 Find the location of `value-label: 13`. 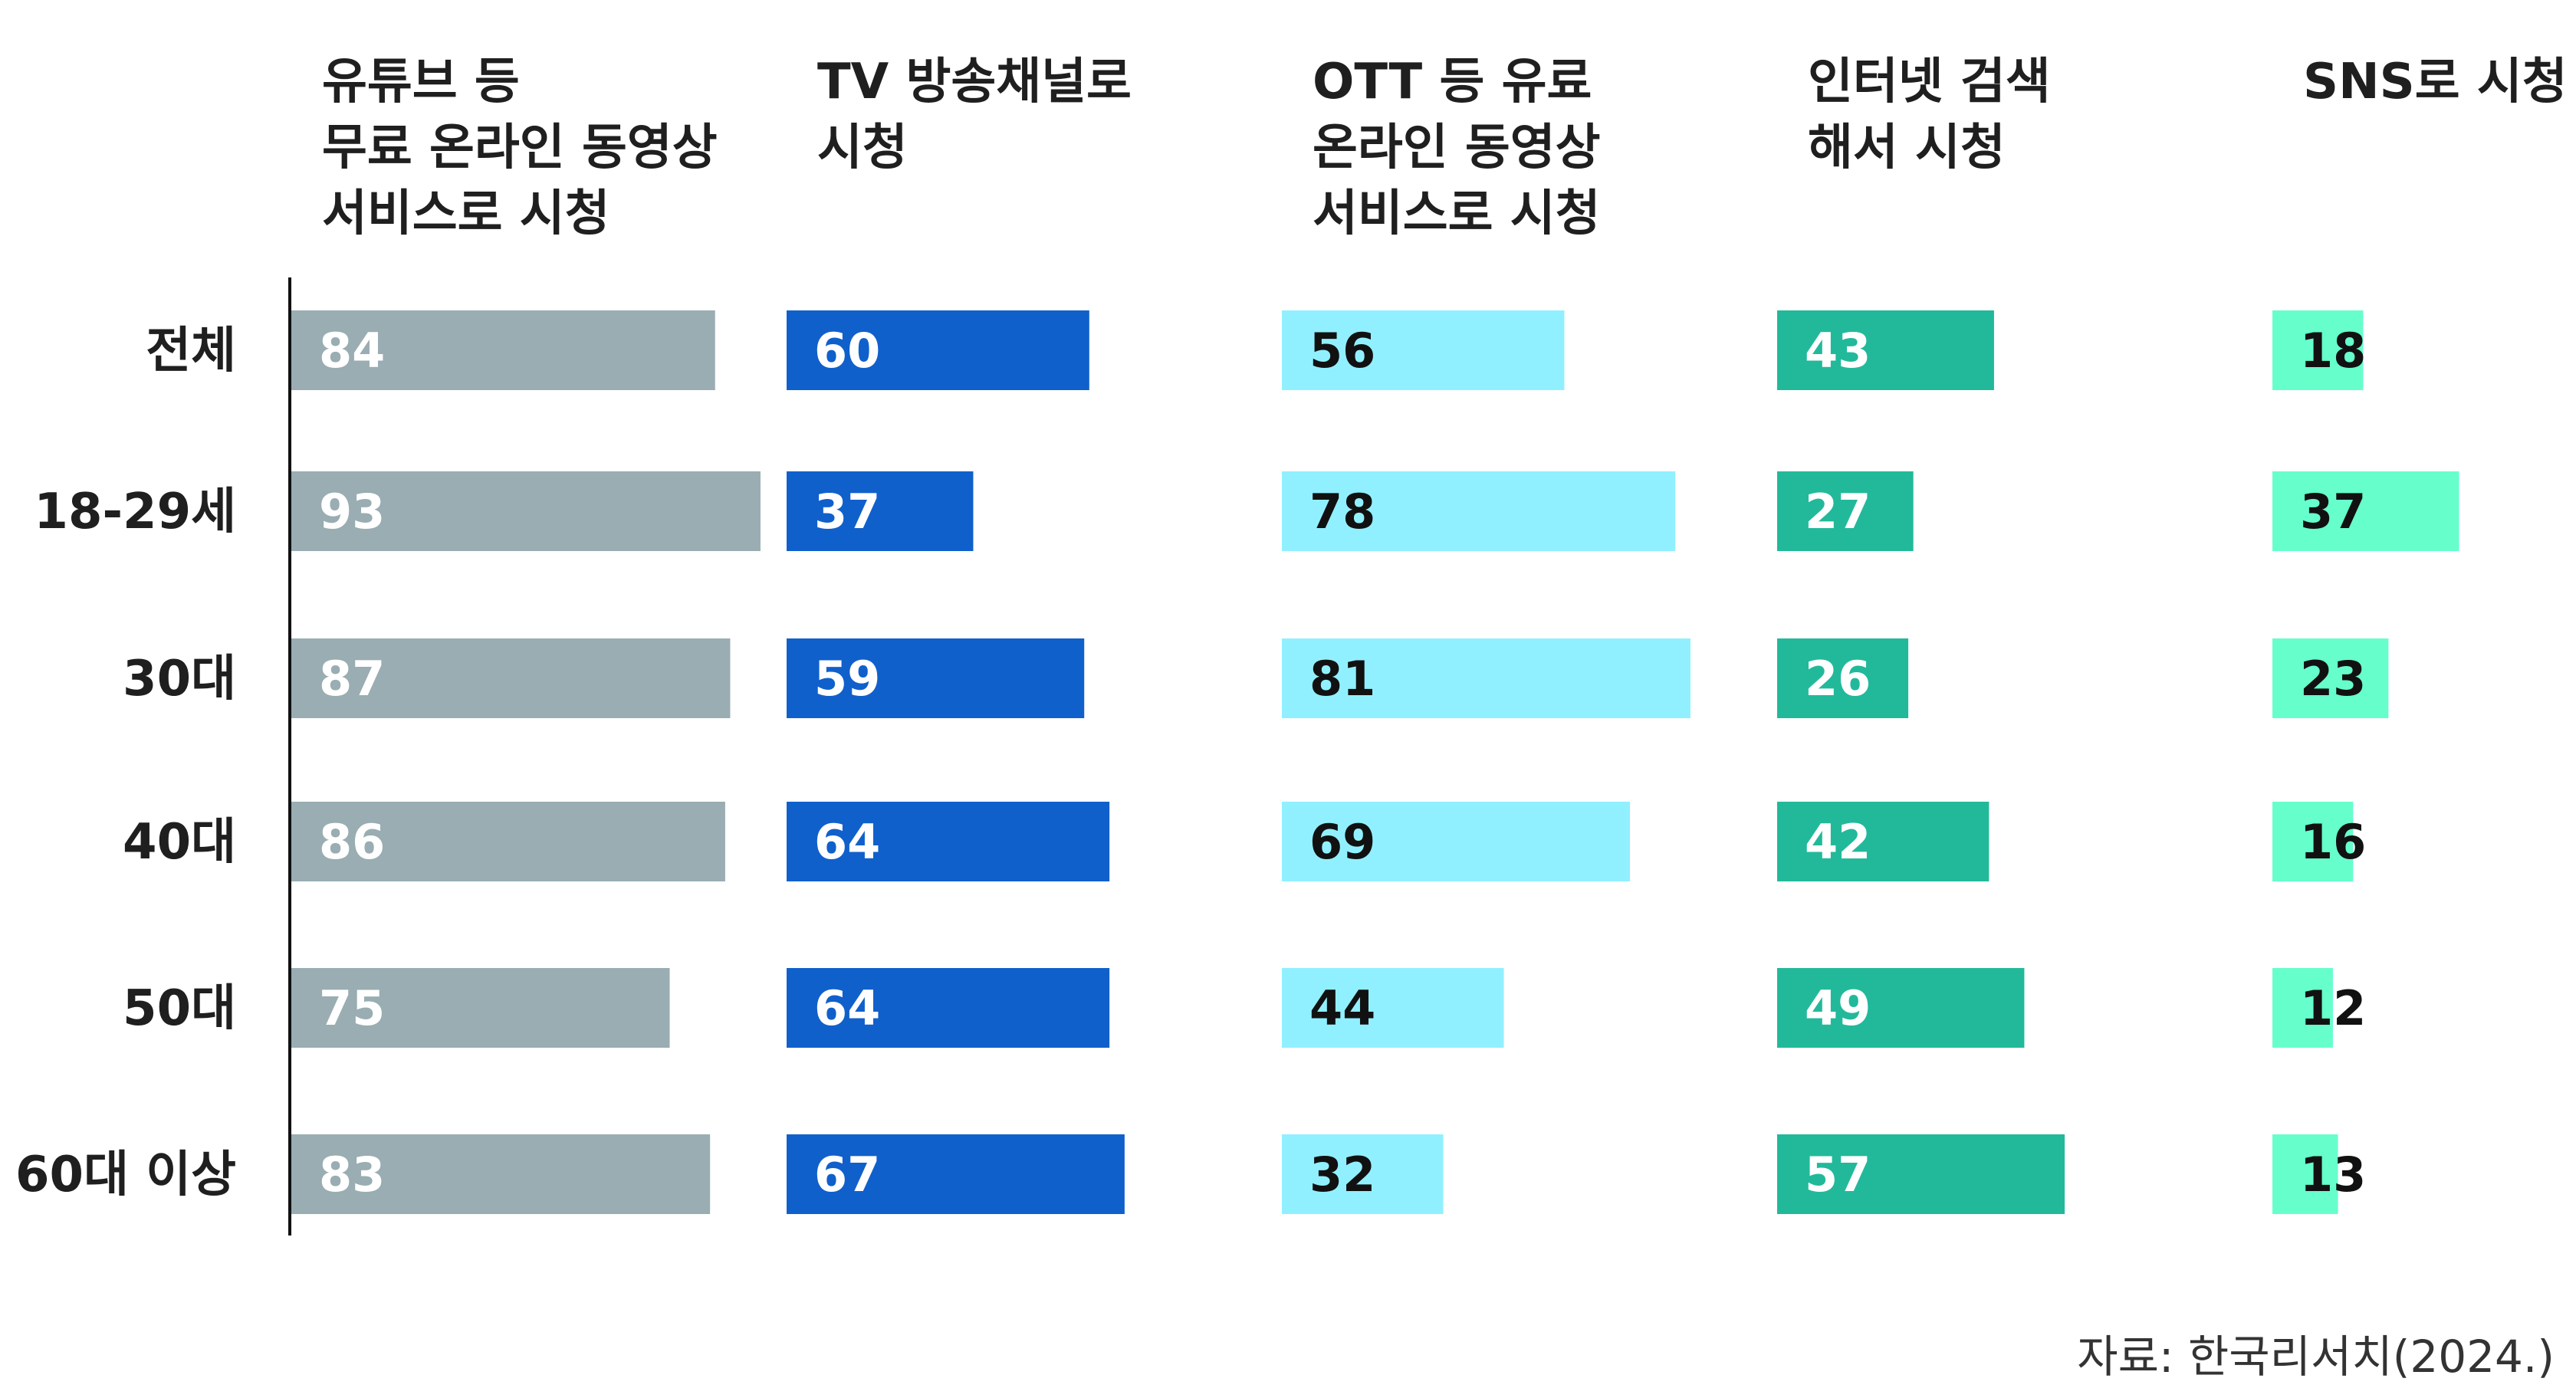

value-label: 13 is located at coordinates (2333, 1175).